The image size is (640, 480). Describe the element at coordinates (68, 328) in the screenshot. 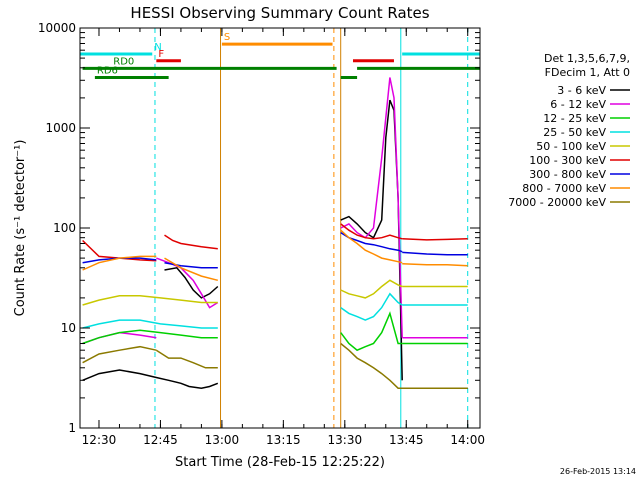

I see `y-tick-label-1: 10` at that location.